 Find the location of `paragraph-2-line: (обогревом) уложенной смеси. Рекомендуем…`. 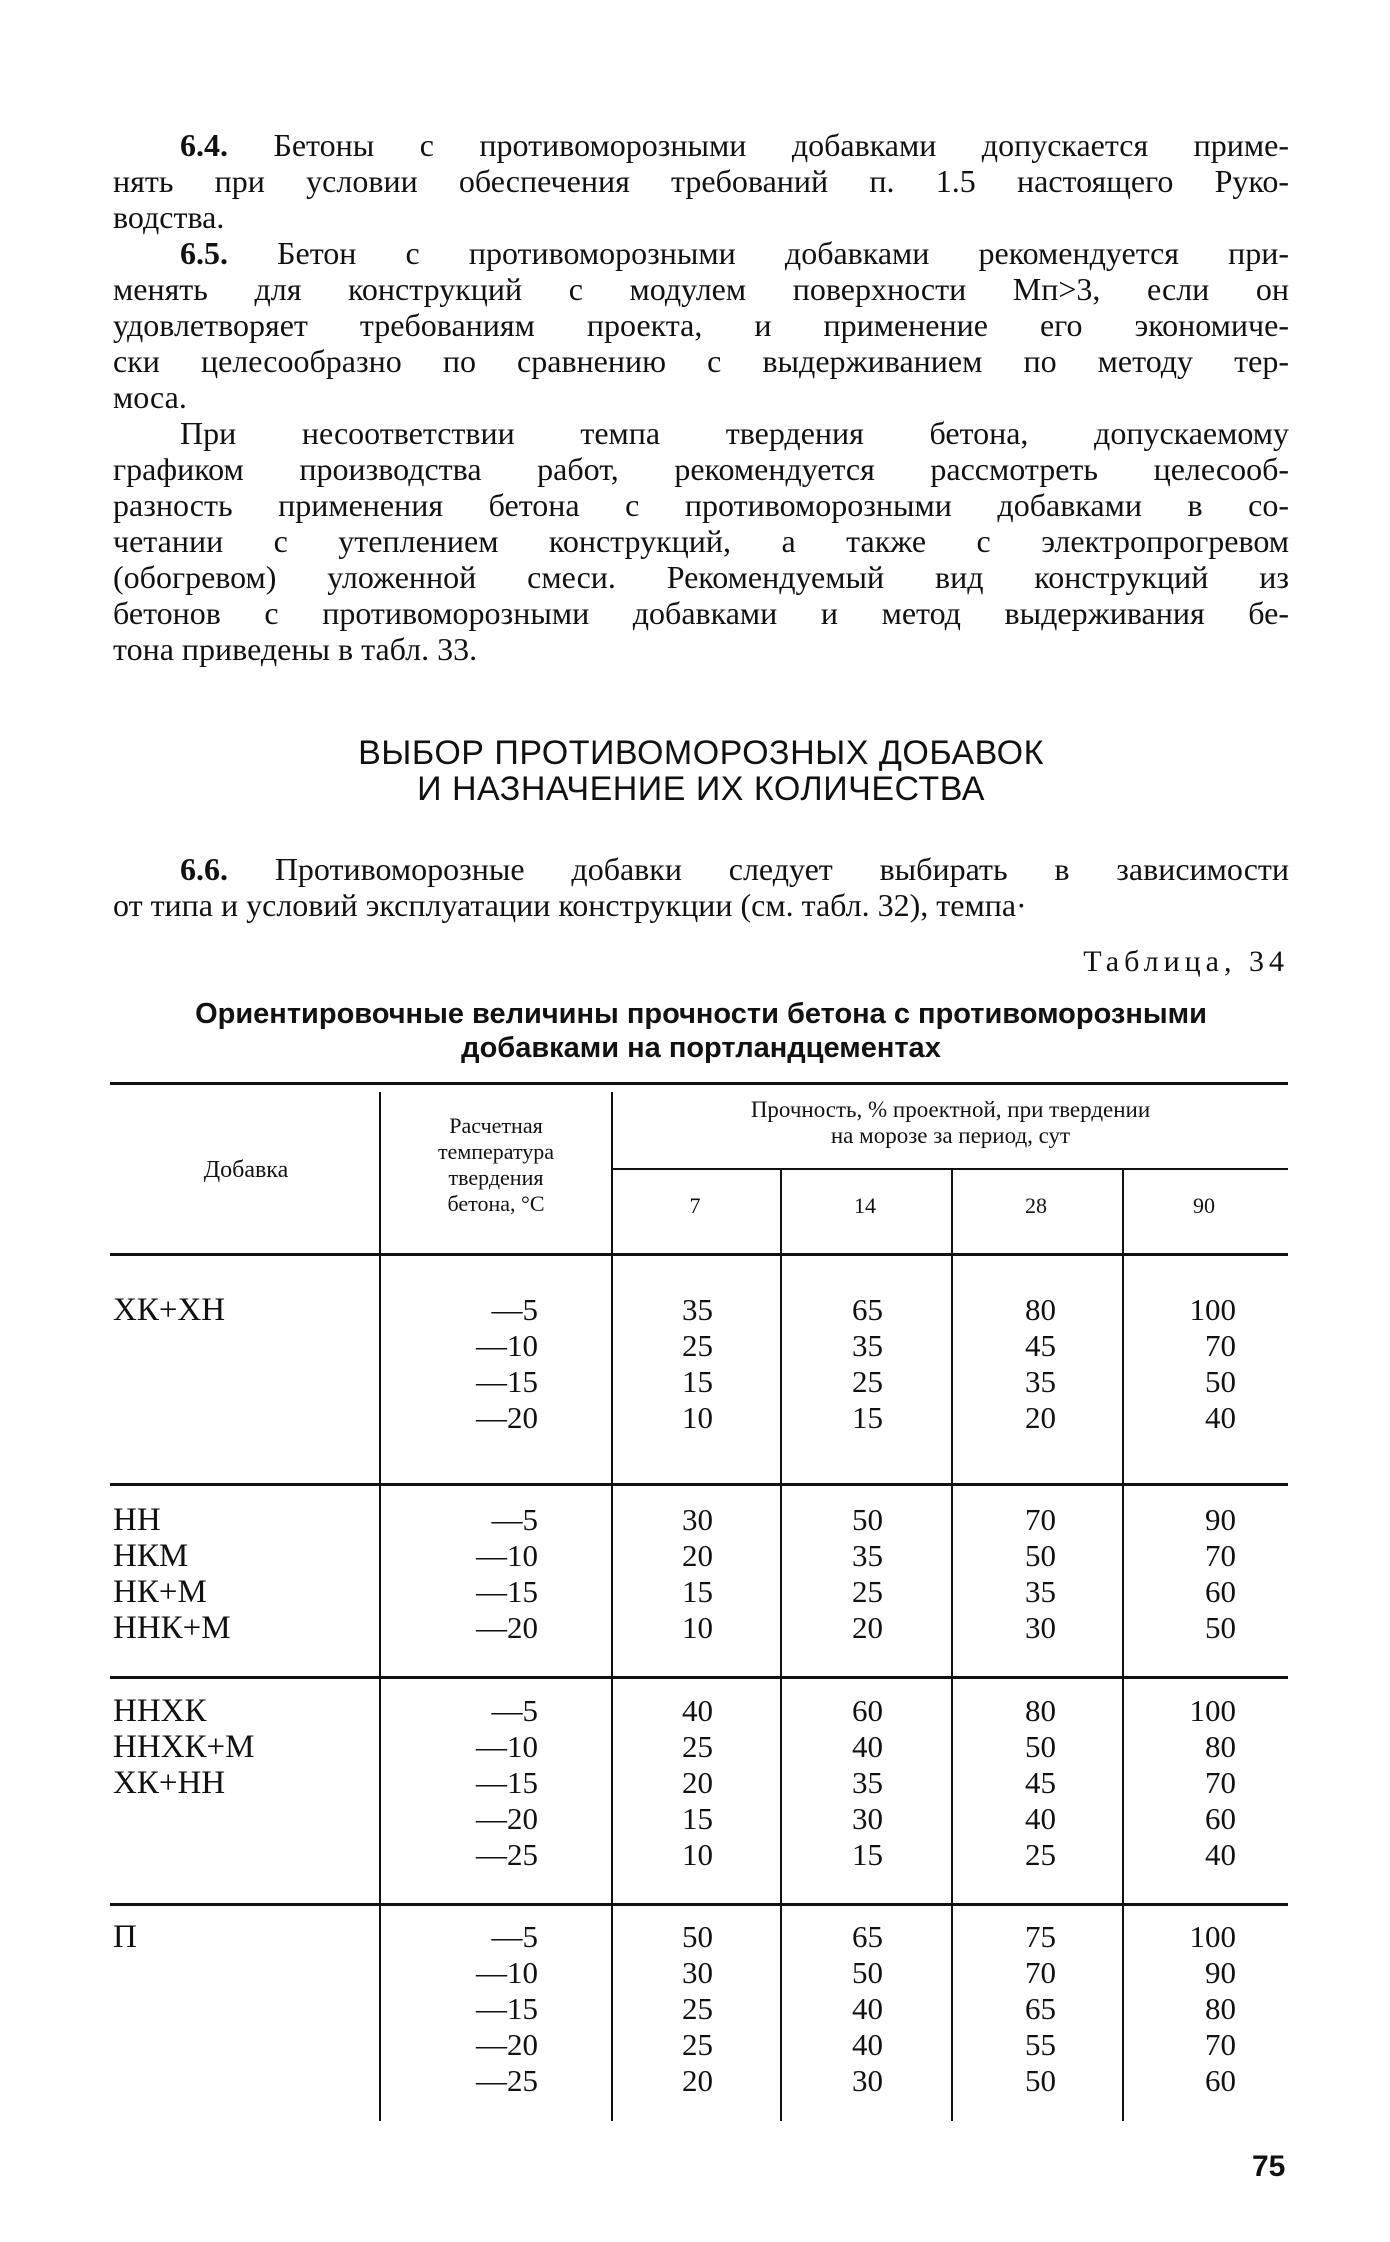

paragraph-2-line: (обогревом) уложенной смеси. Рекомендуем… is located at coordinates (701, 577).